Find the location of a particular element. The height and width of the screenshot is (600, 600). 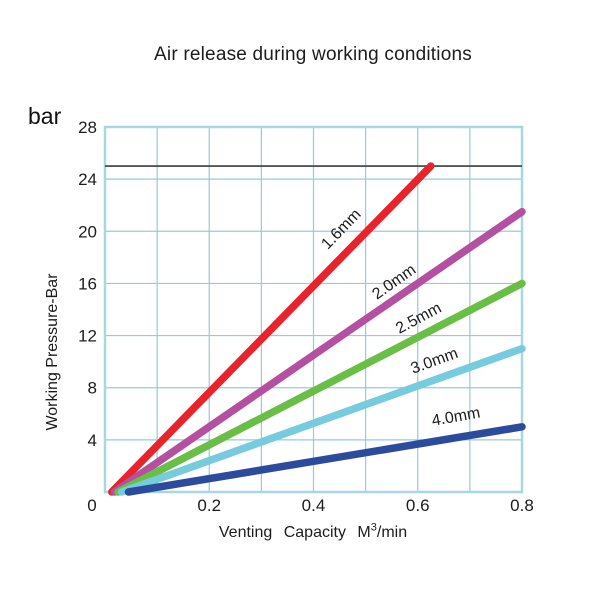

x-tick-label: 0.8 is located at coordinates (522, 505).